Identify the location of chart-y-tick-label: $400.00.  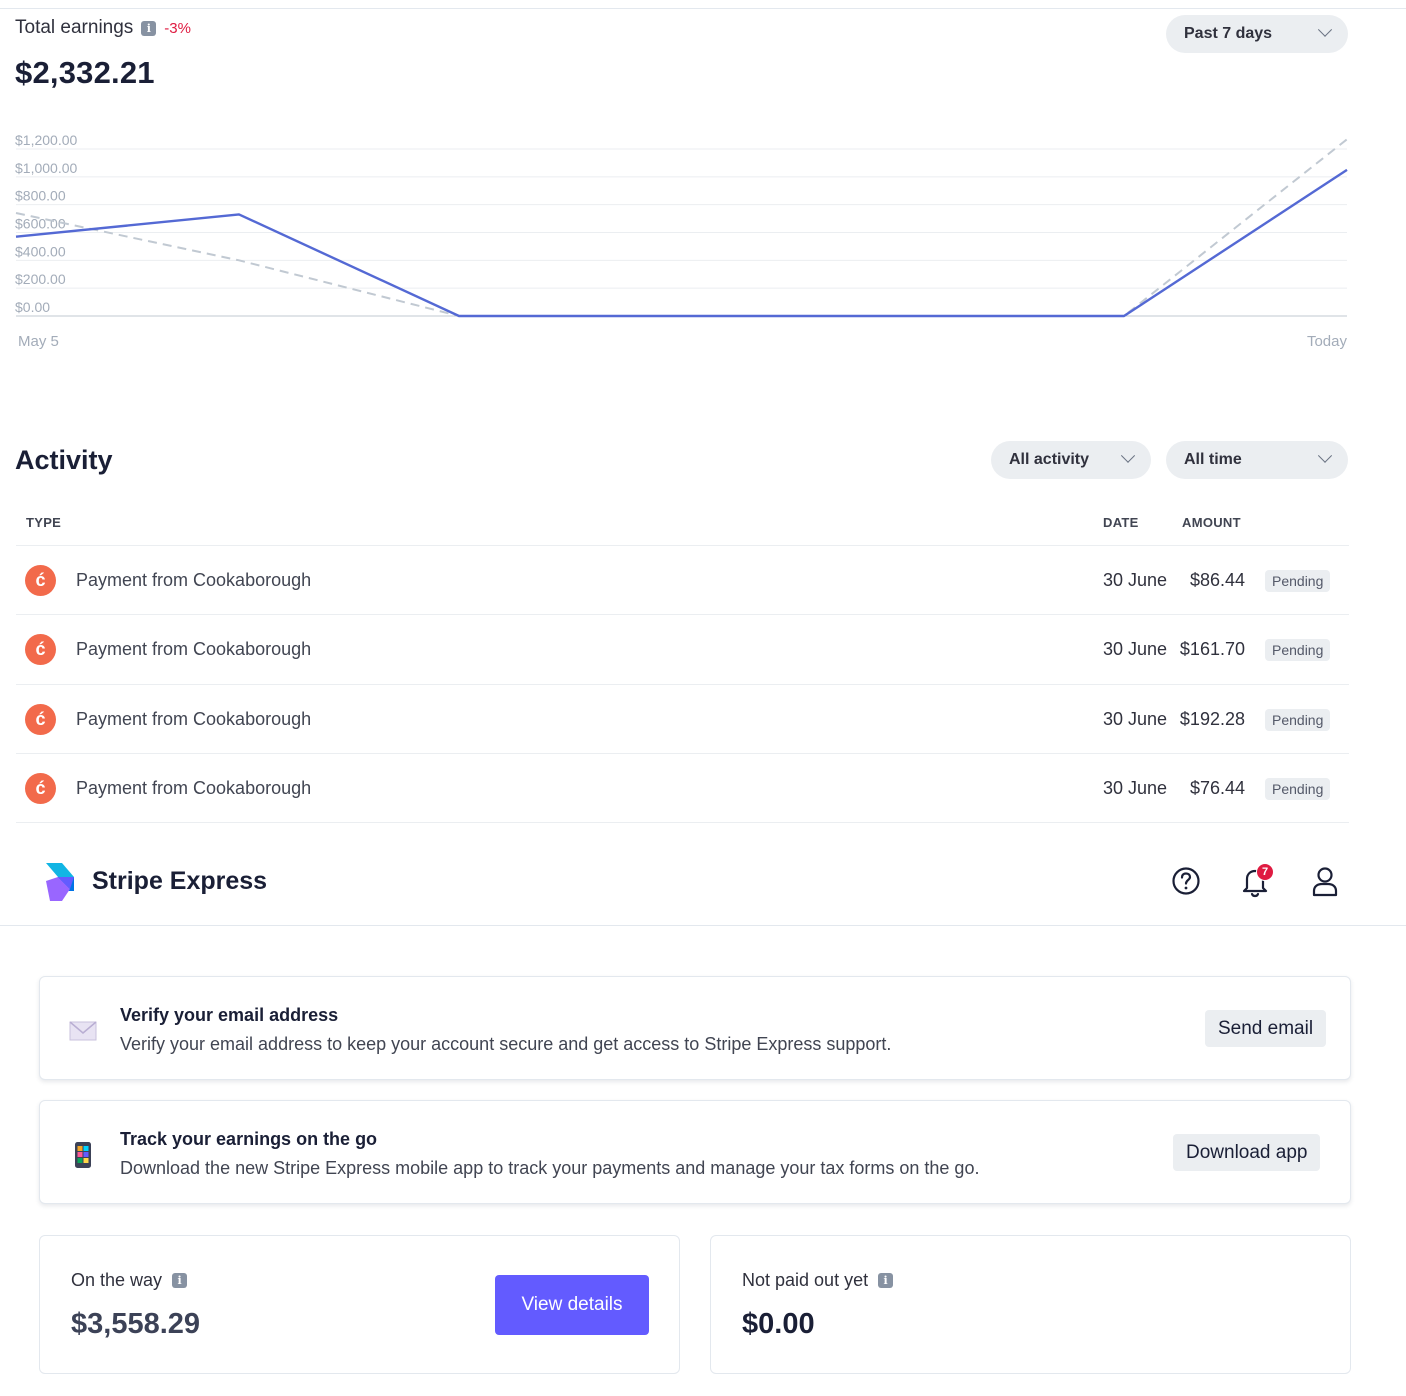
(40, 251).